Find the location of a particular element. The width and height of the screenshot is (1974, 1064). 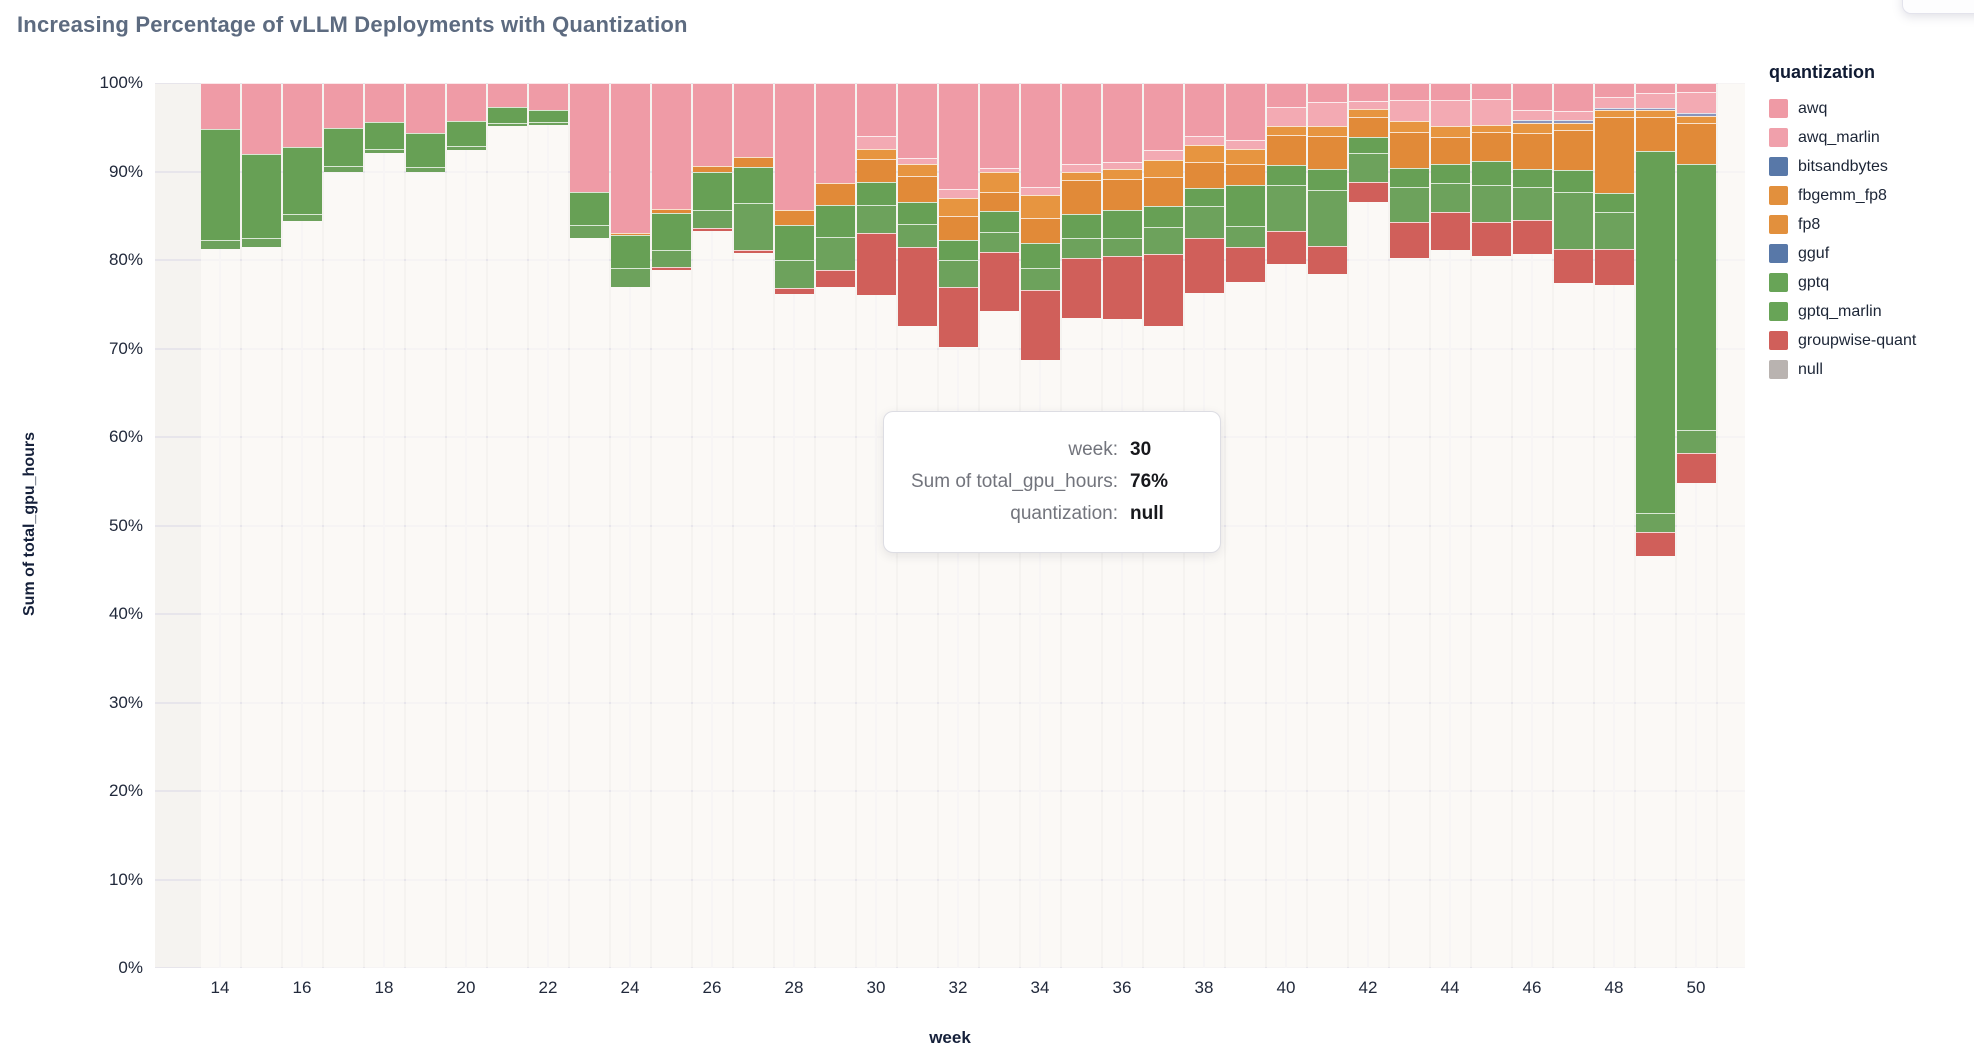

legend-item-gptq: gptq is located at coordinates (1869, 282).